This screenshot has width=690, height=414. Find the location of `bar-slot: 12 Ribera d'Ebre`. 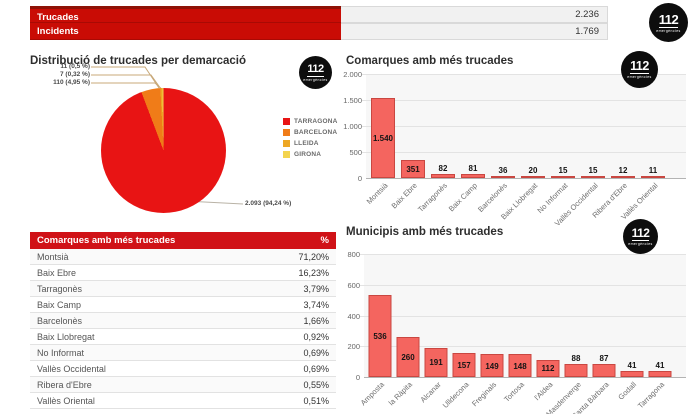

bar-slot: 12 Ribera d'Ebre is located at coordinates (614, 147).